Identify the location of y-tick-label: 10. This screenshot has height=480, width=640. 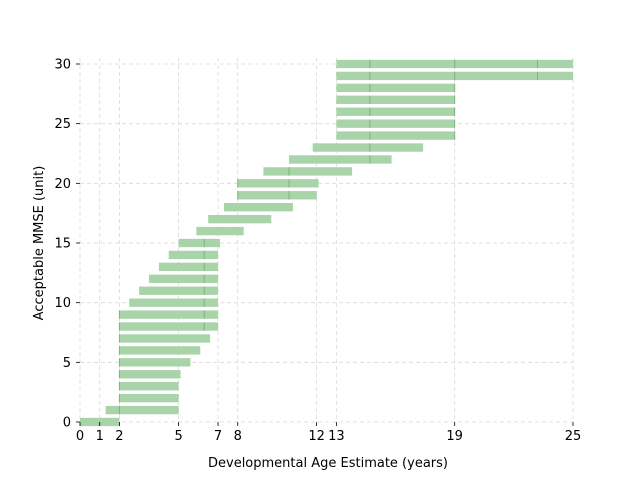
(62, 303).